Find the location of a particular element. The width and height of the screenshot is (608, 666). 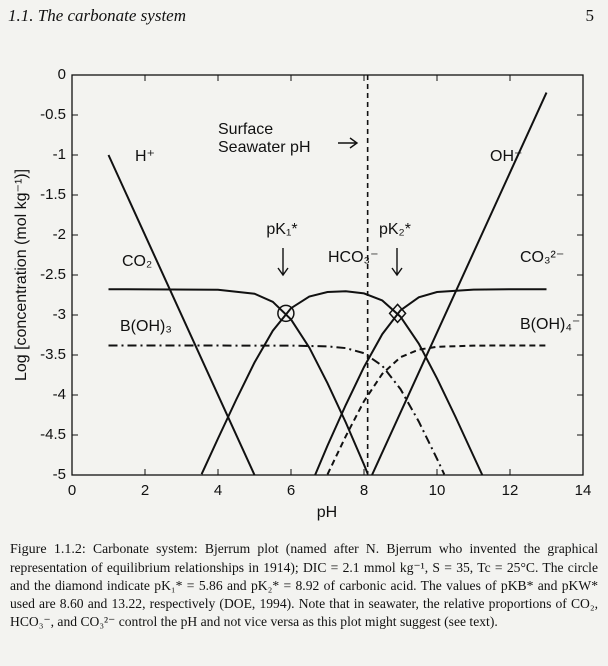

y-tick-label: -2.5 is located at coordinates (53, 274).